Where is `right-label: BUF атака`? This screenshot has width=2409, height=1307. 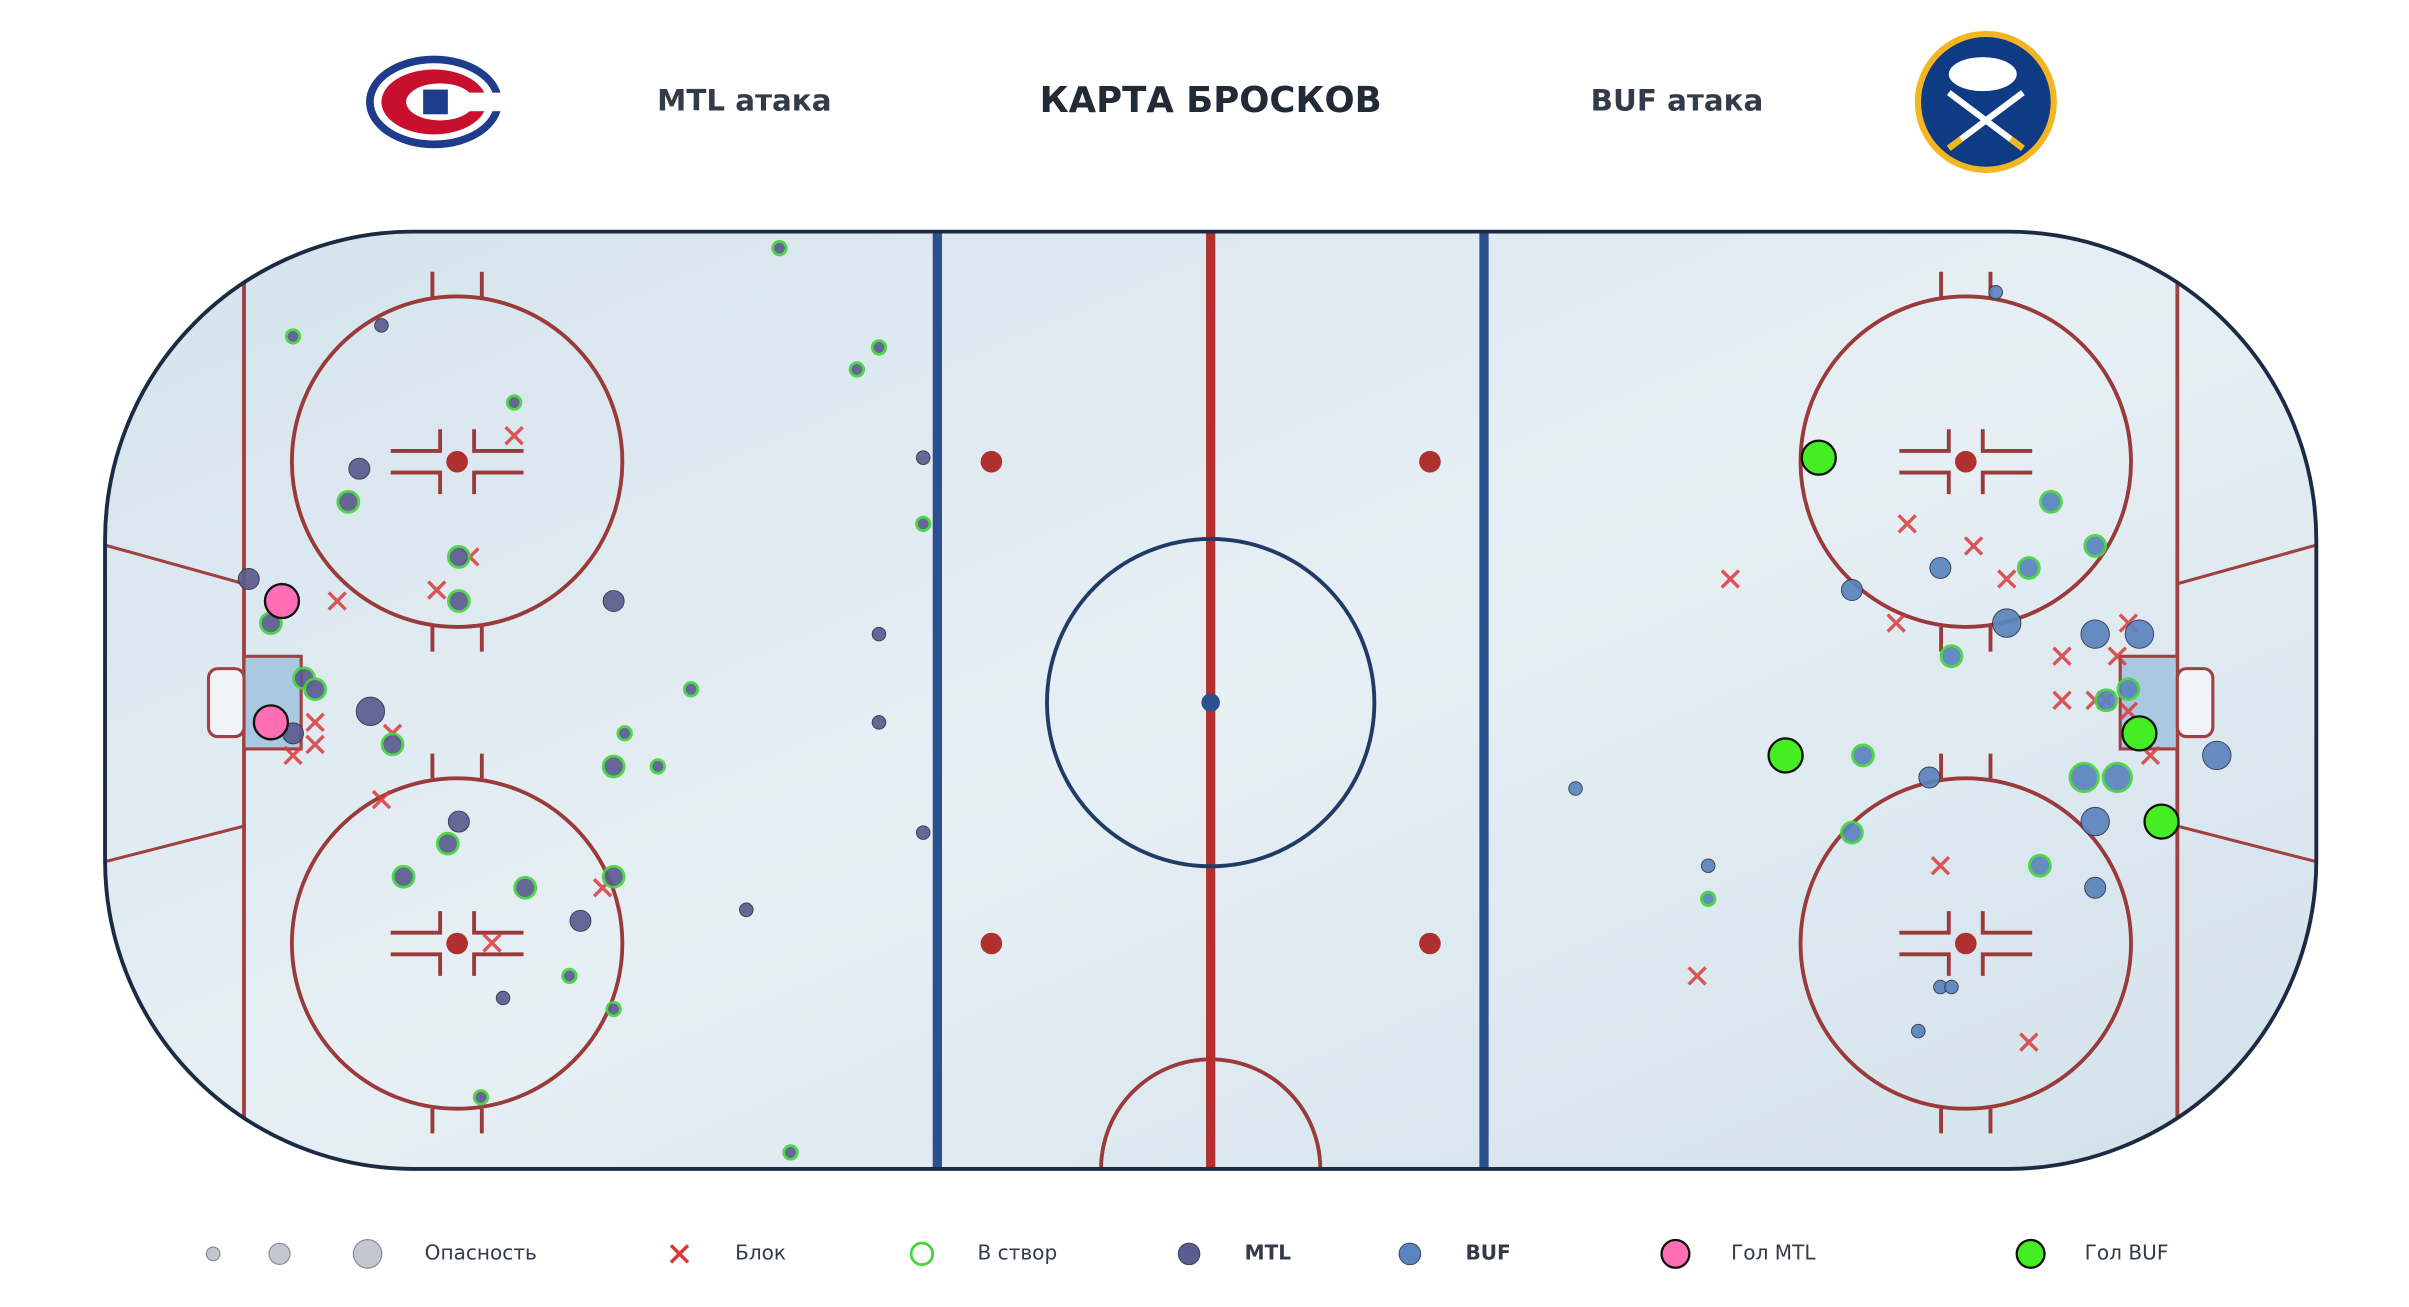 right-label: BUF атака is located at coordinates (1677, 100).